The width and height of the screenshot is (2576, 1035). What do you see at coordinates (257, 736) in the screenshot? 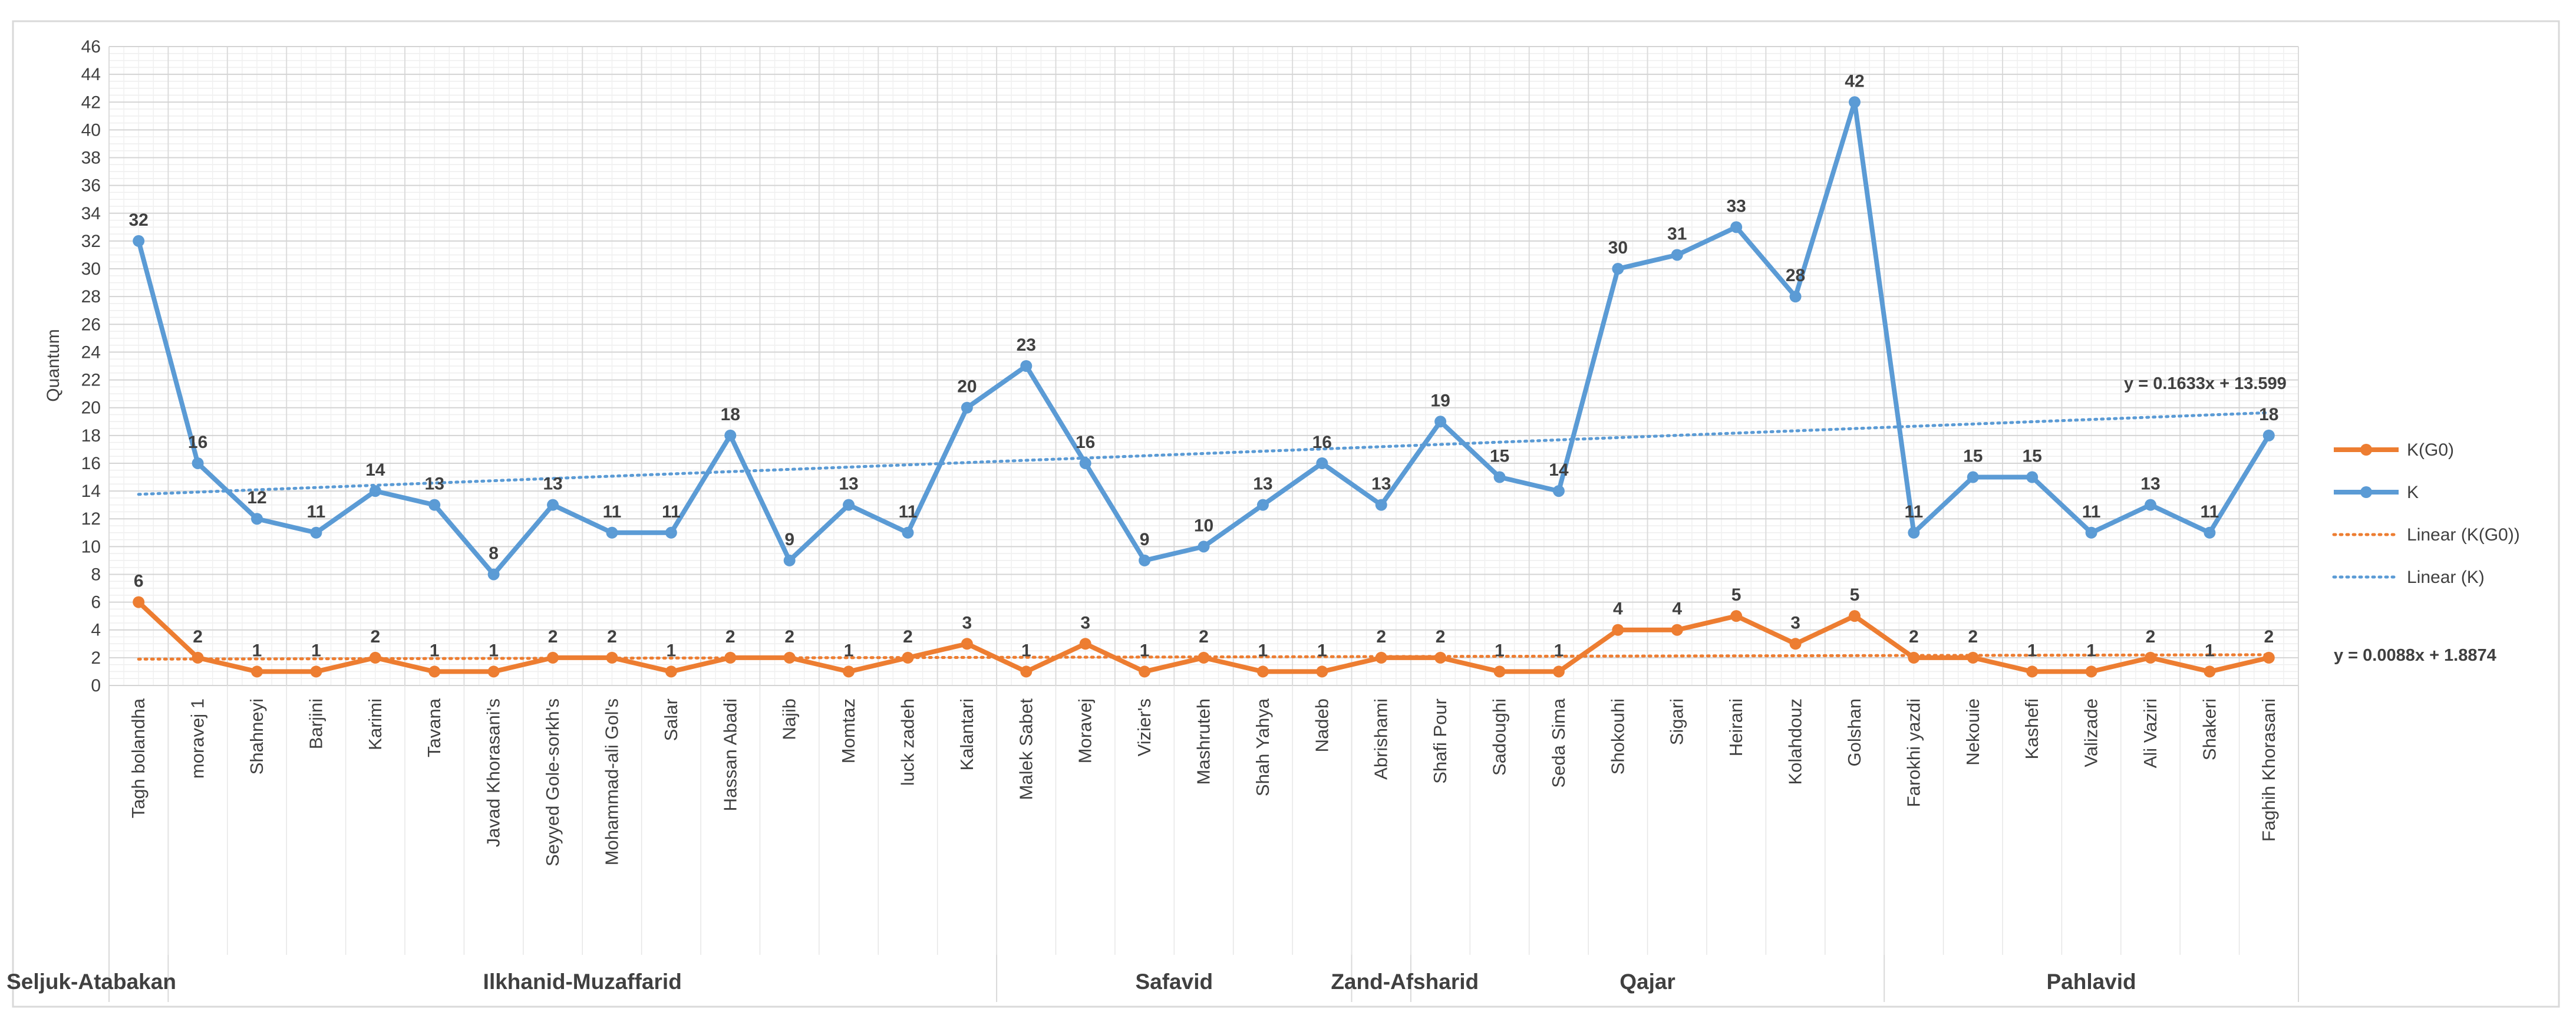
I see `x-tick-label: Shahneyi` at bounding box center [257, 736].